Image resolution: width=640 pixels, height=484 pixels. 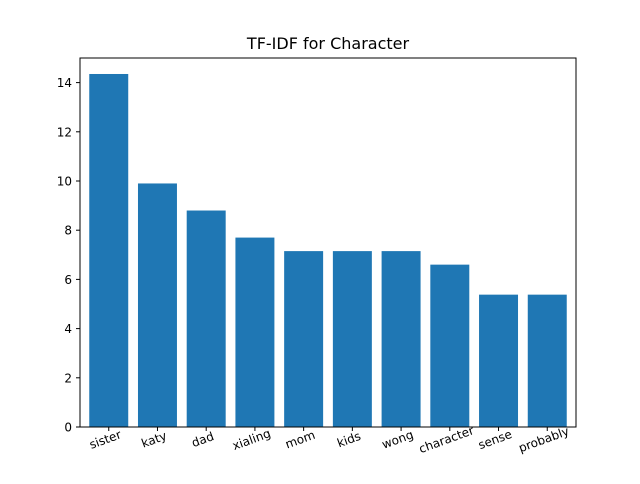 I want to click on chart-title: TF-IDF for Character, so click(x=328, y=43).